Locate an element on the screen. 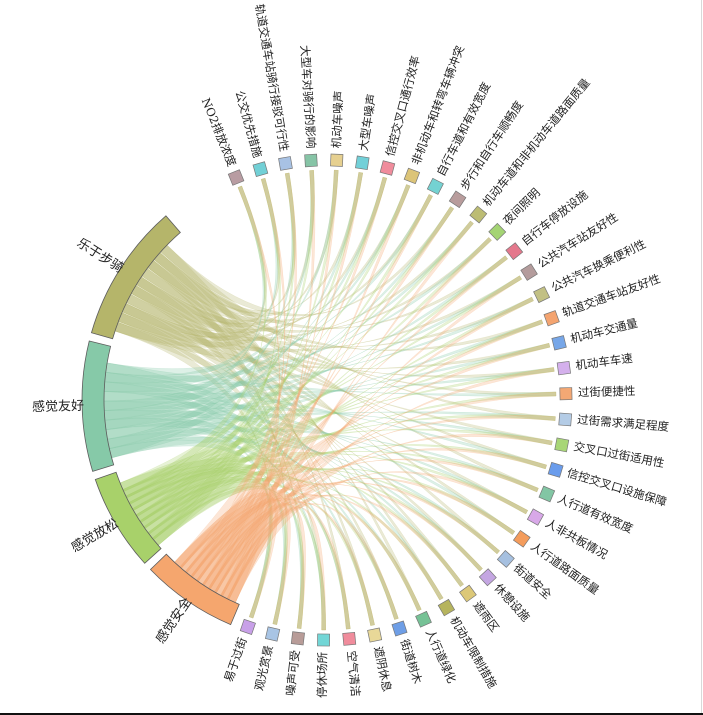 This screenshot has width=703, height=715. factor-label: 机动车车速 is located at coordinates (604, 362).